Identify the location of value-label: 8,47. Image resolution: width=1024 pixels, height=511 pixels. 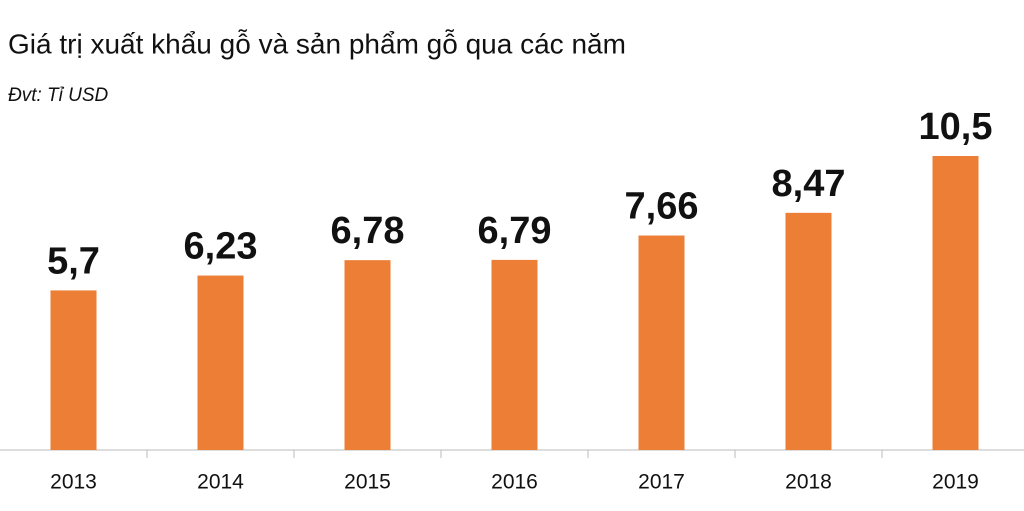
(809, 184).